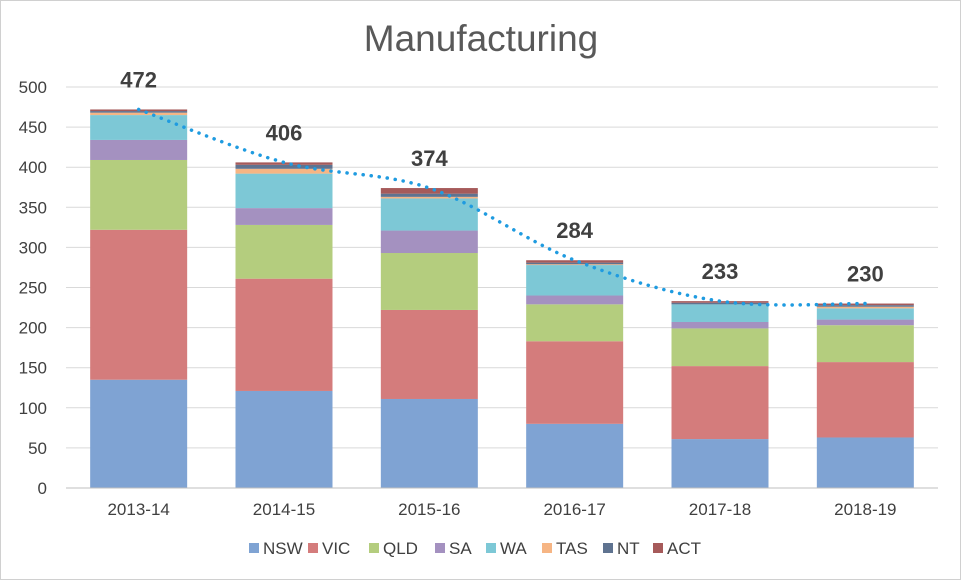  Describe the element at coordinates (37, 448) in the screenshot. I see `y-tick-label: 50` at that location.